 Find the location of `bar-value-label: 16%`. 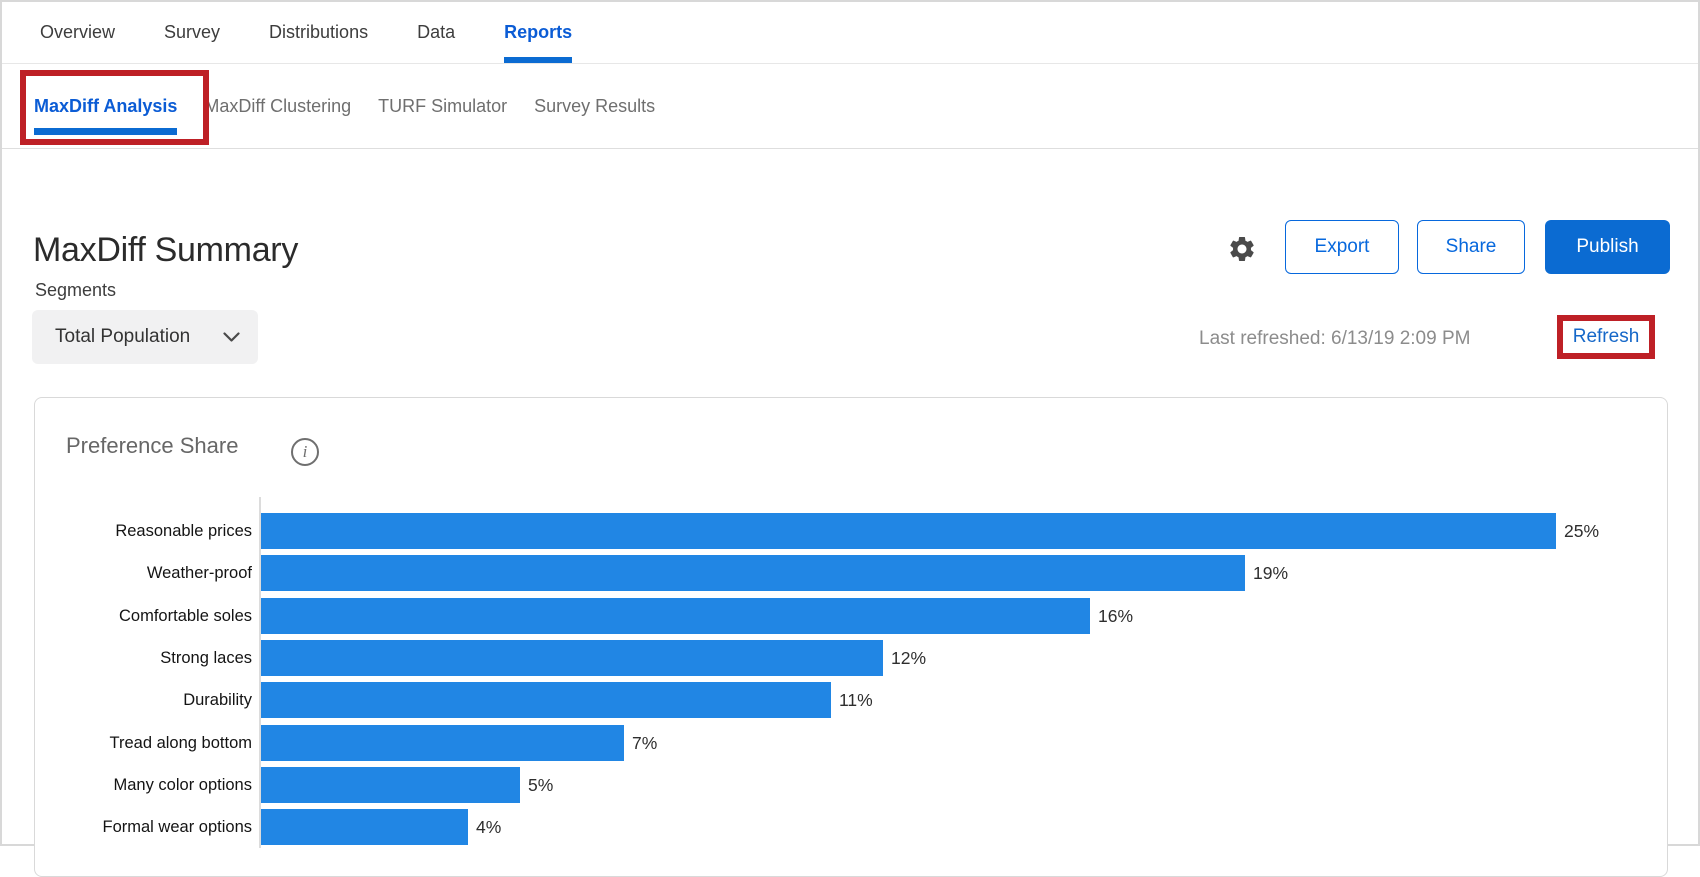

bar-value-label: 16% is located at coordinates (1116, 615).